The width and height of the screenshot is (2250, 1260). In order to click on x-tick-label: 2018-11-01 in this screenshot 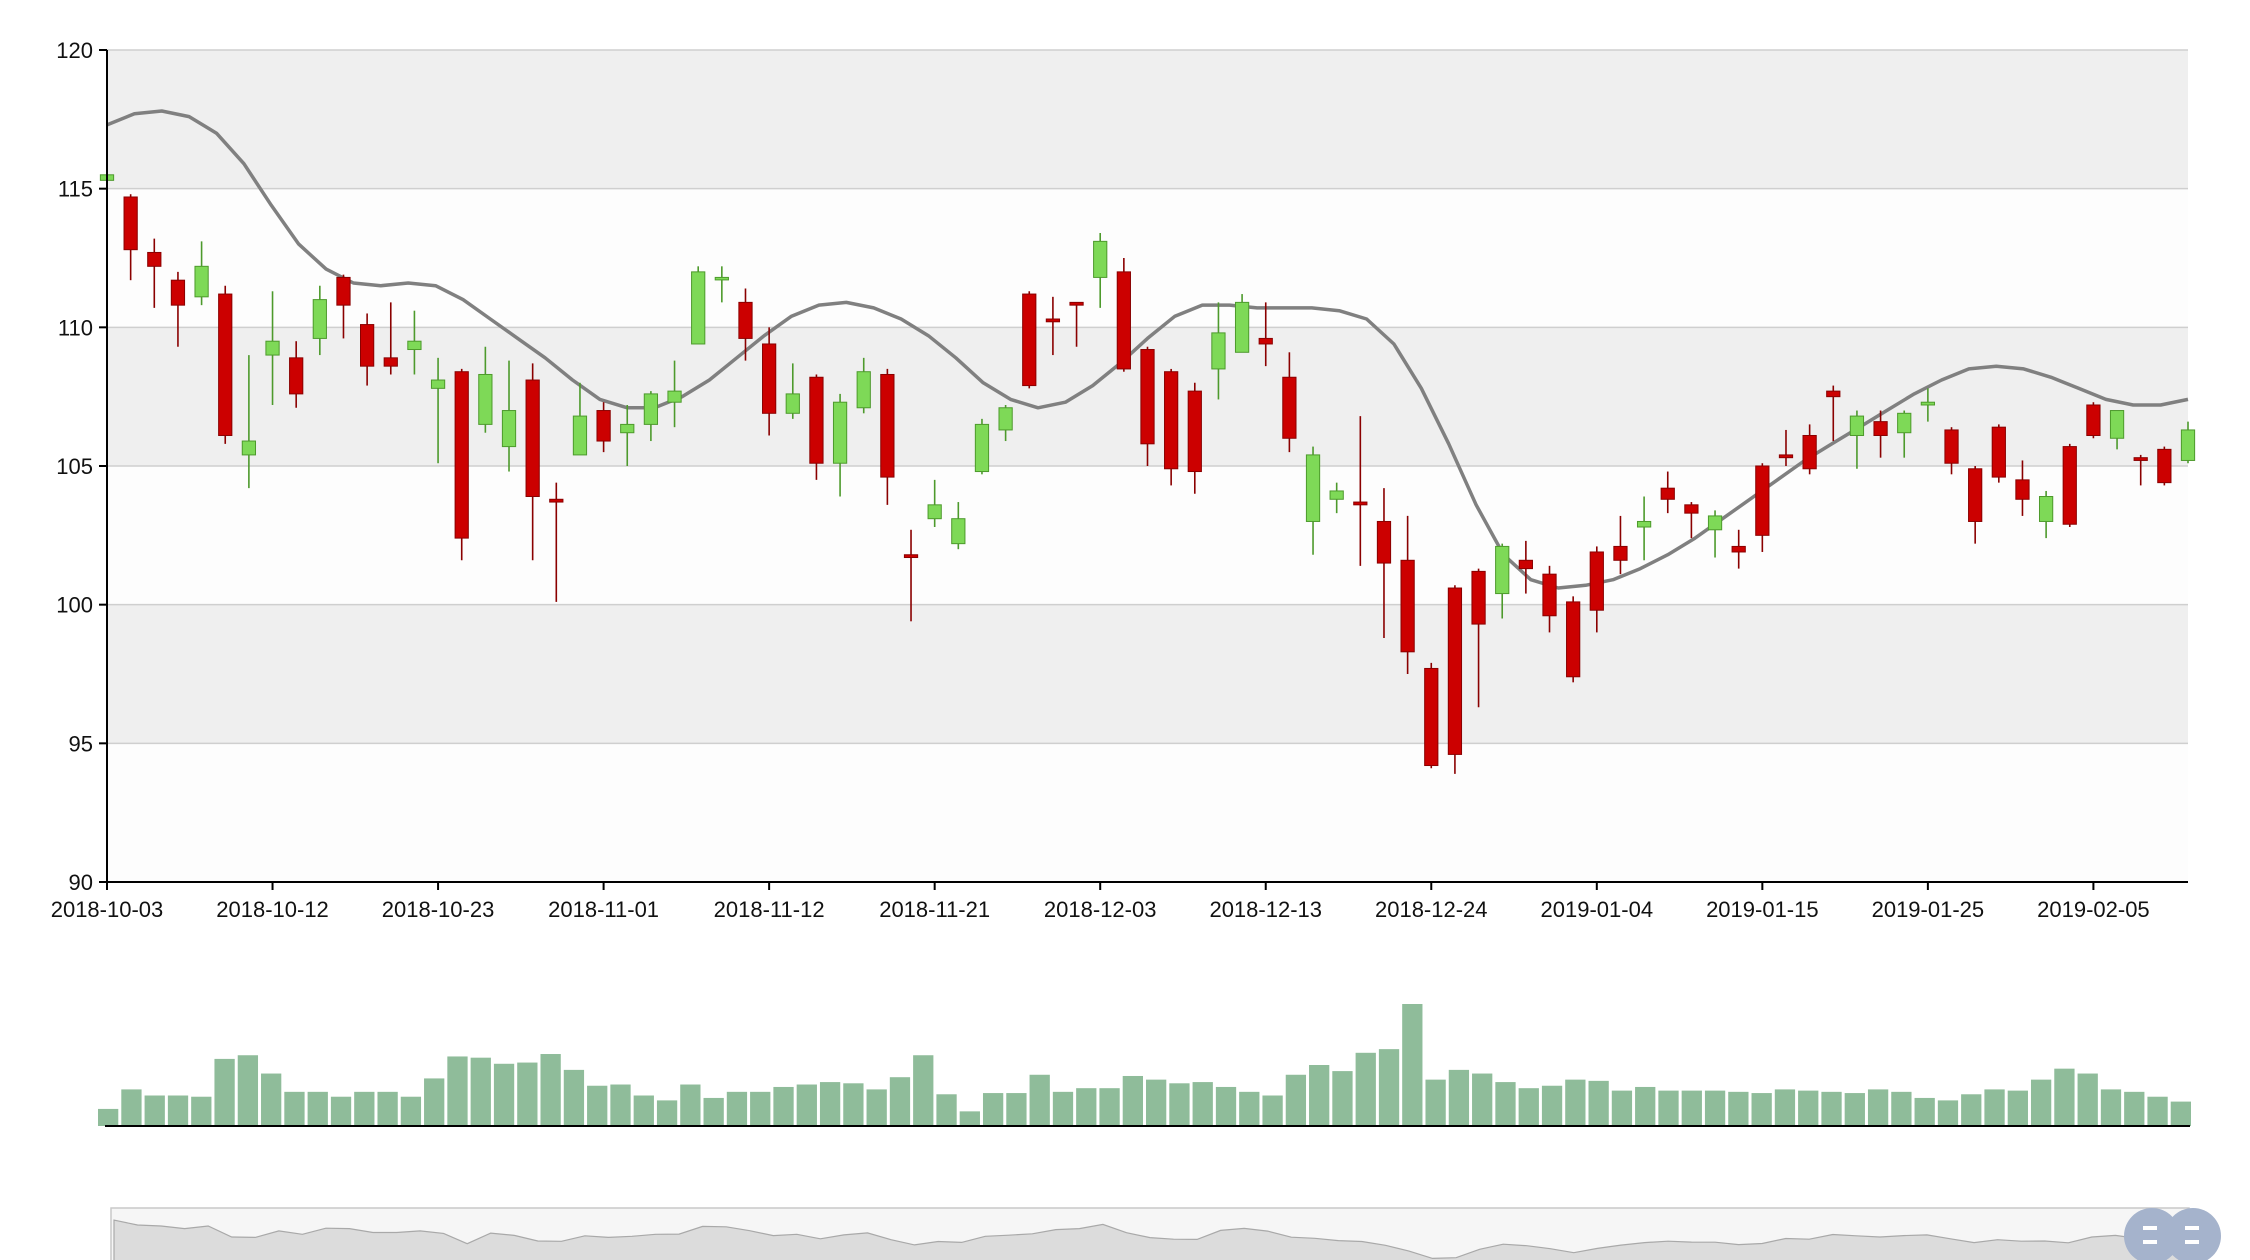, I will do `click(603, 909)`.